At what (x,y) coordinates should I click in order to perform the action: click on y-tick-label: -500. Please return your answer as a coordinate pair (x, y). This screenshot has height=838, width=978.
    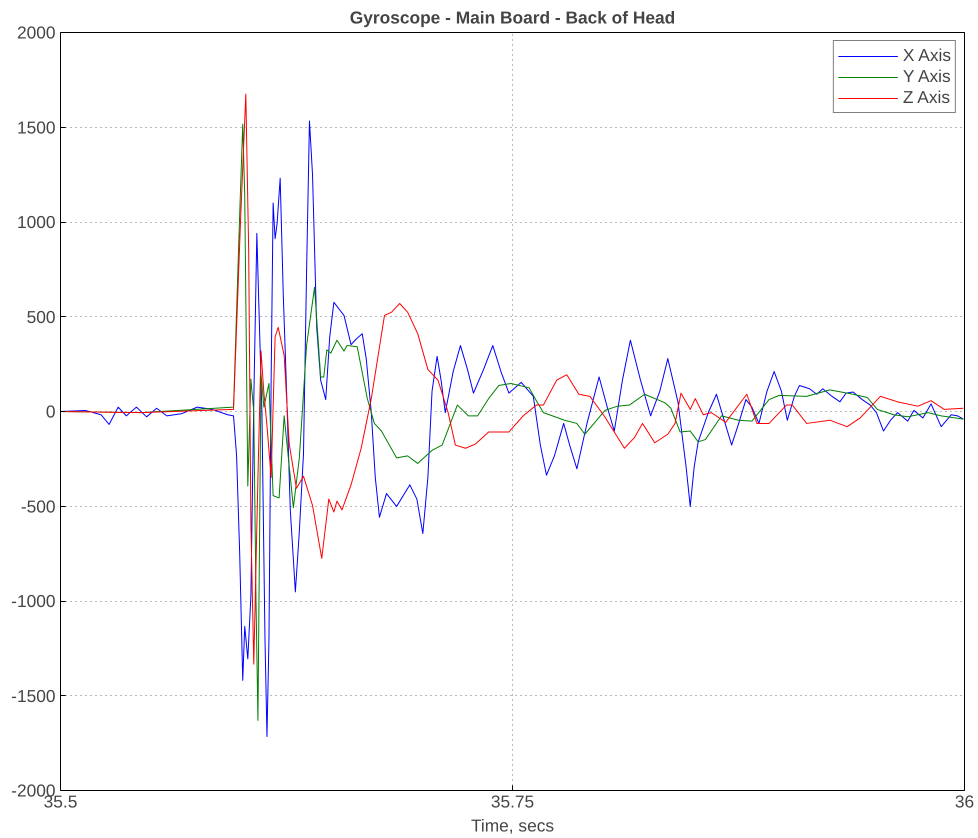
    Looking at the image, I should click on (38, 506).